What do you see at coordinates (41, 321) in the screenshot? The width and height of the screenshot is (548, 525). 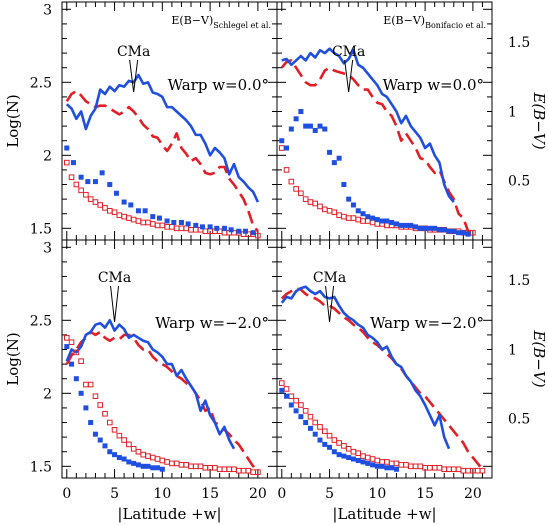 I see `y-tick-label: 2.5` at bounding box center [41, 321].